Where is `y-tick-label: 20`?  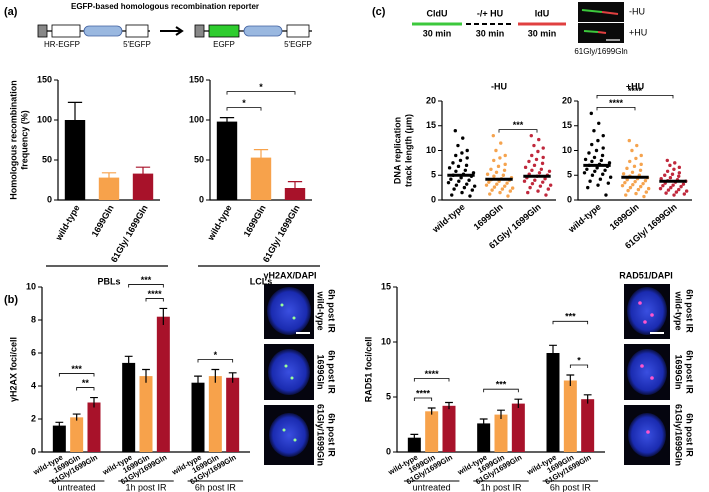
y-tick-label: 20 is located at coordinates (431, 100).